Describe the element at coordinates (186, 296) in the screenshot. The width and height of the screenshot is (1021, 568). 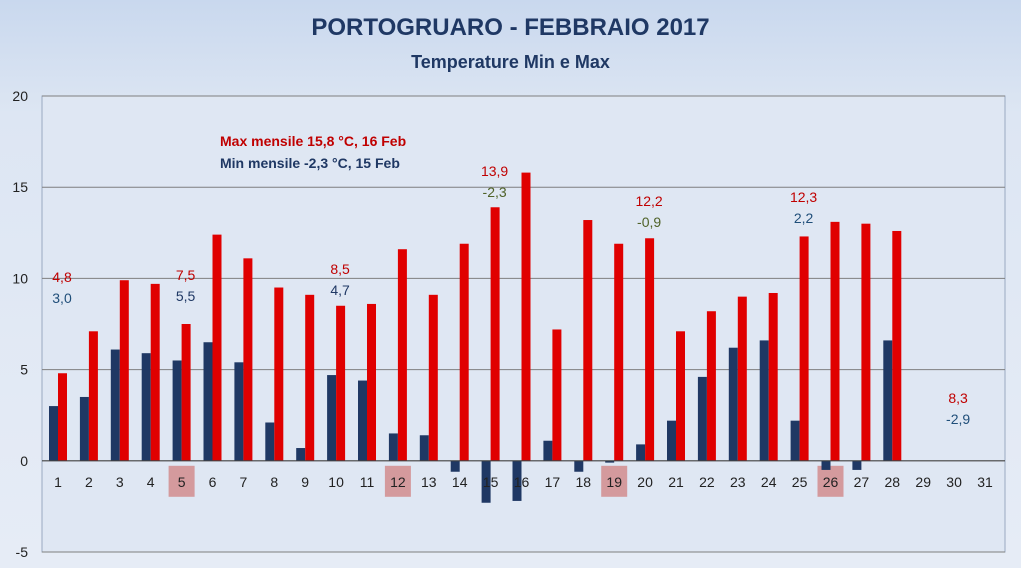
I see `min-value-label: 5,5` at that location.